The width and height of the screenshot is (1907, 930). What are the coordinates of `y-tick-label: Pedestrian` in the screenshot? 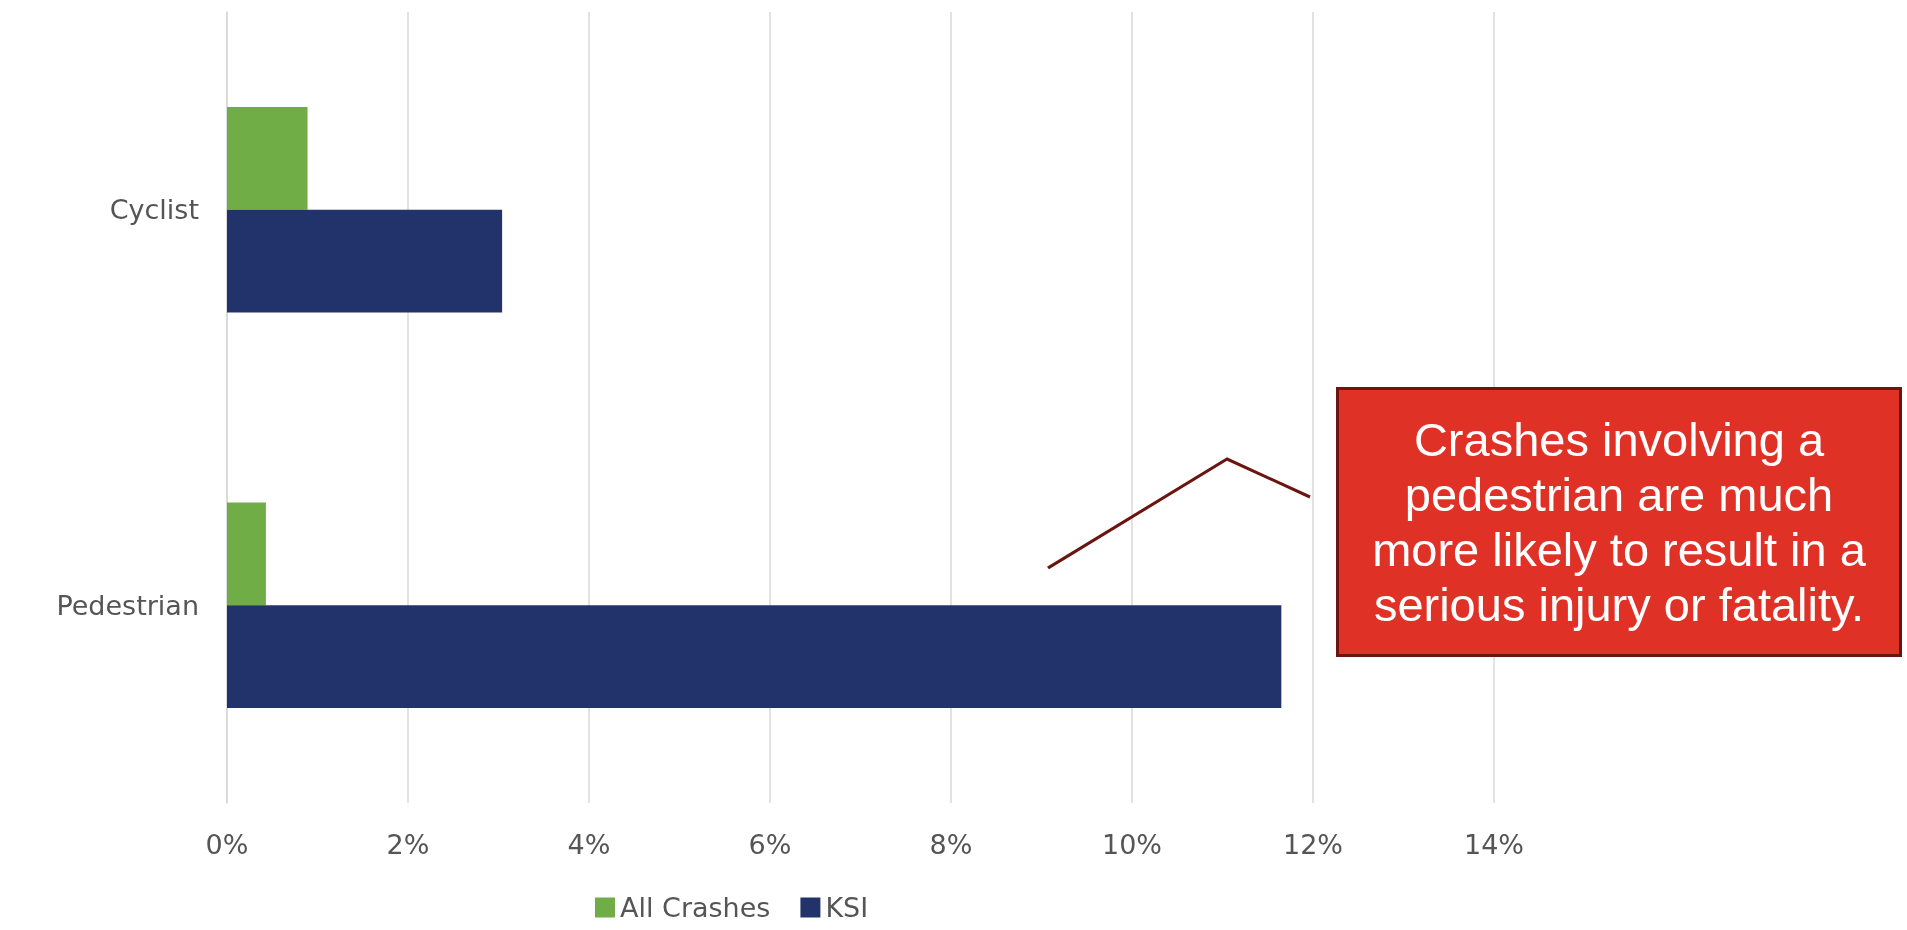 It's located at (127, 605).